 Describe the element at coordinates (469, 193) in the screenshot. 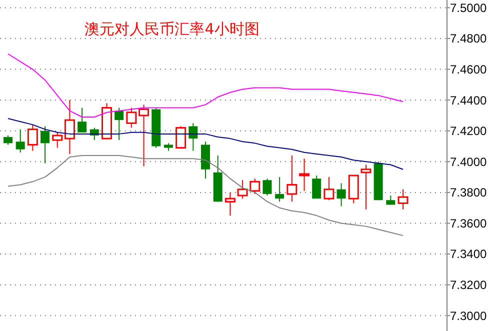

I see `y-tick-label: 7.3800` at that location.